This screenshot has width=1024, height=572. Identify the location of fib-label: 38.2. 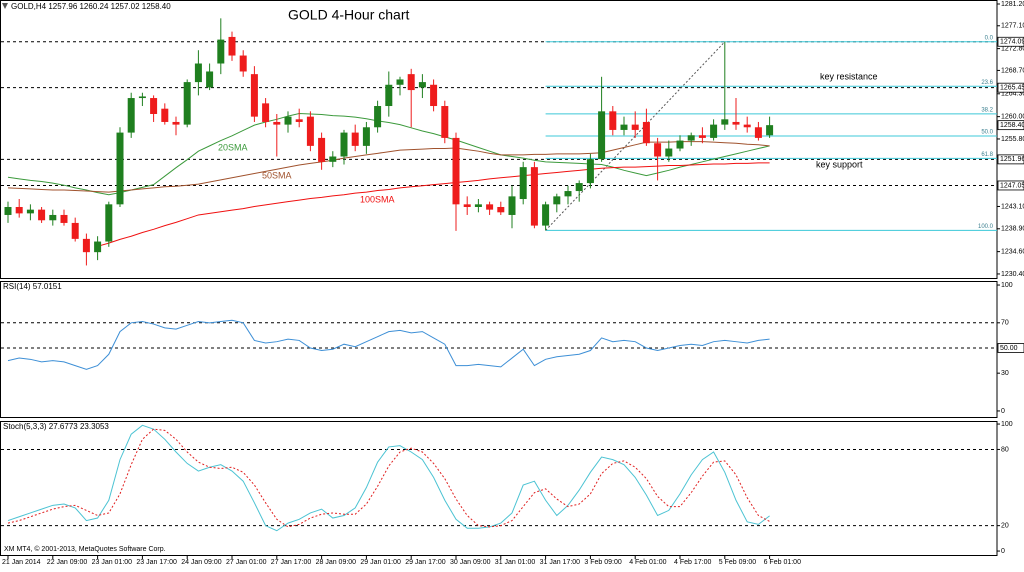
(987, 110).